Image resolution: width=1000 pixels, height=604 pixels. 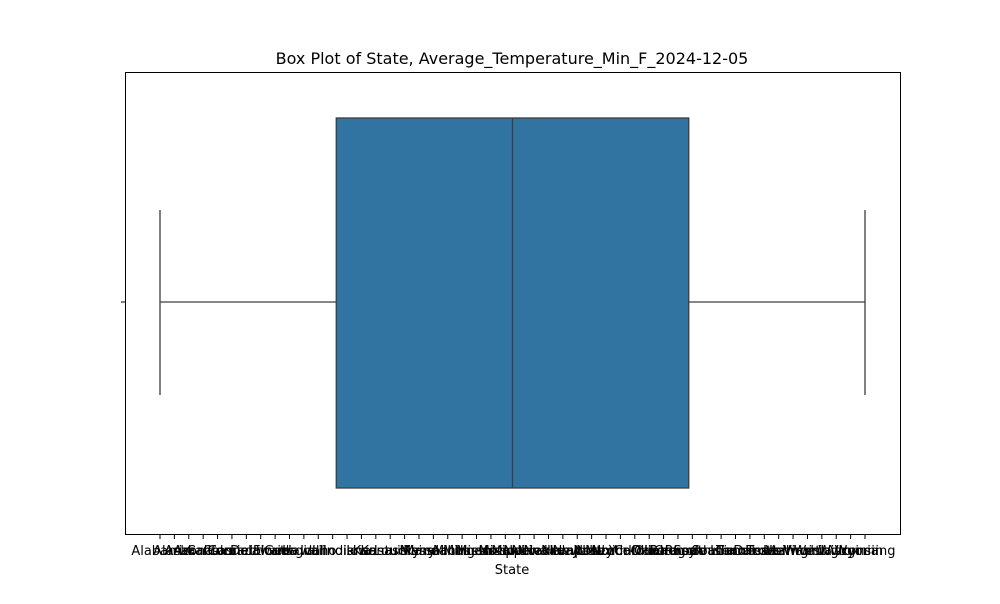 I want to click on x-tick-label: Delaware, so click(x=260, y=551).